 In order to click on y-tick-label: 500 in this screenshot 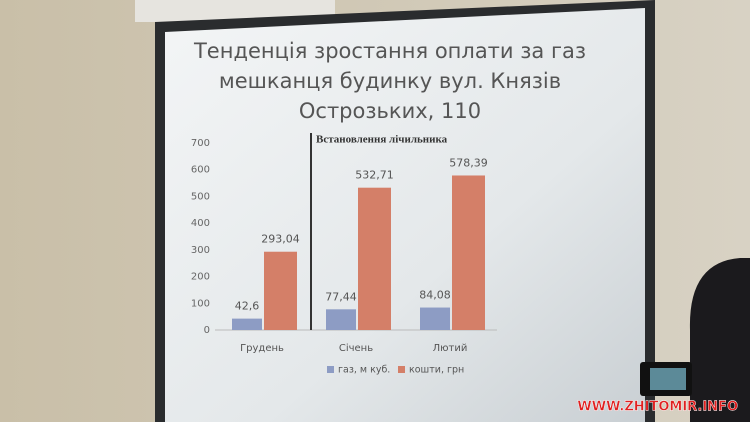, I will do `click(200, 196)`.